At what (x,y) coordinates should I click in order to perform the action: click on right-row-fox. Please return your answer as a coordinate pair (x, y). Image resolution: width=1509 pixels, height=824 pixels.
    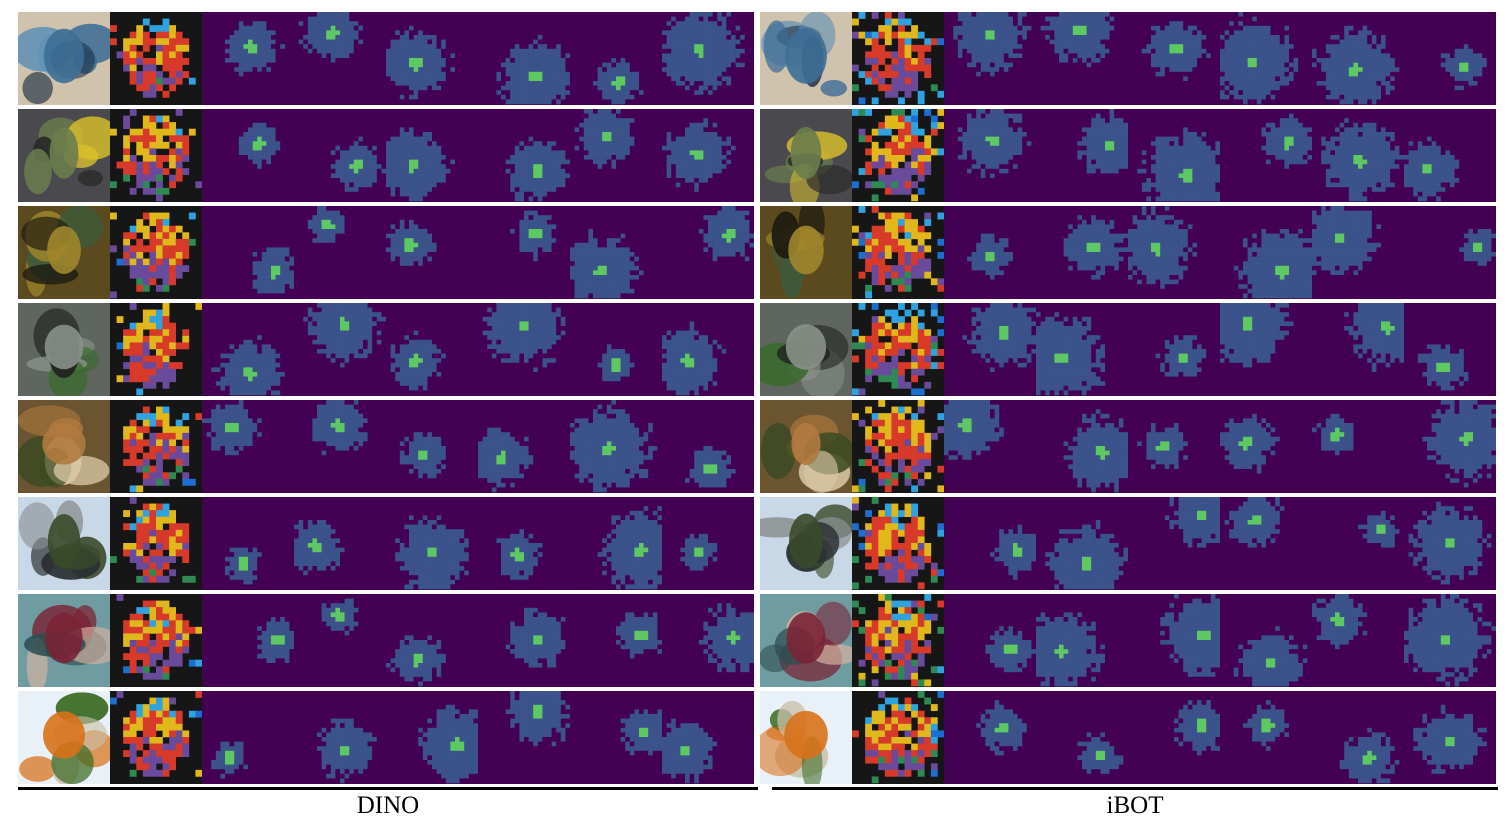
    Looking at the image, I should click on (1128, 446).